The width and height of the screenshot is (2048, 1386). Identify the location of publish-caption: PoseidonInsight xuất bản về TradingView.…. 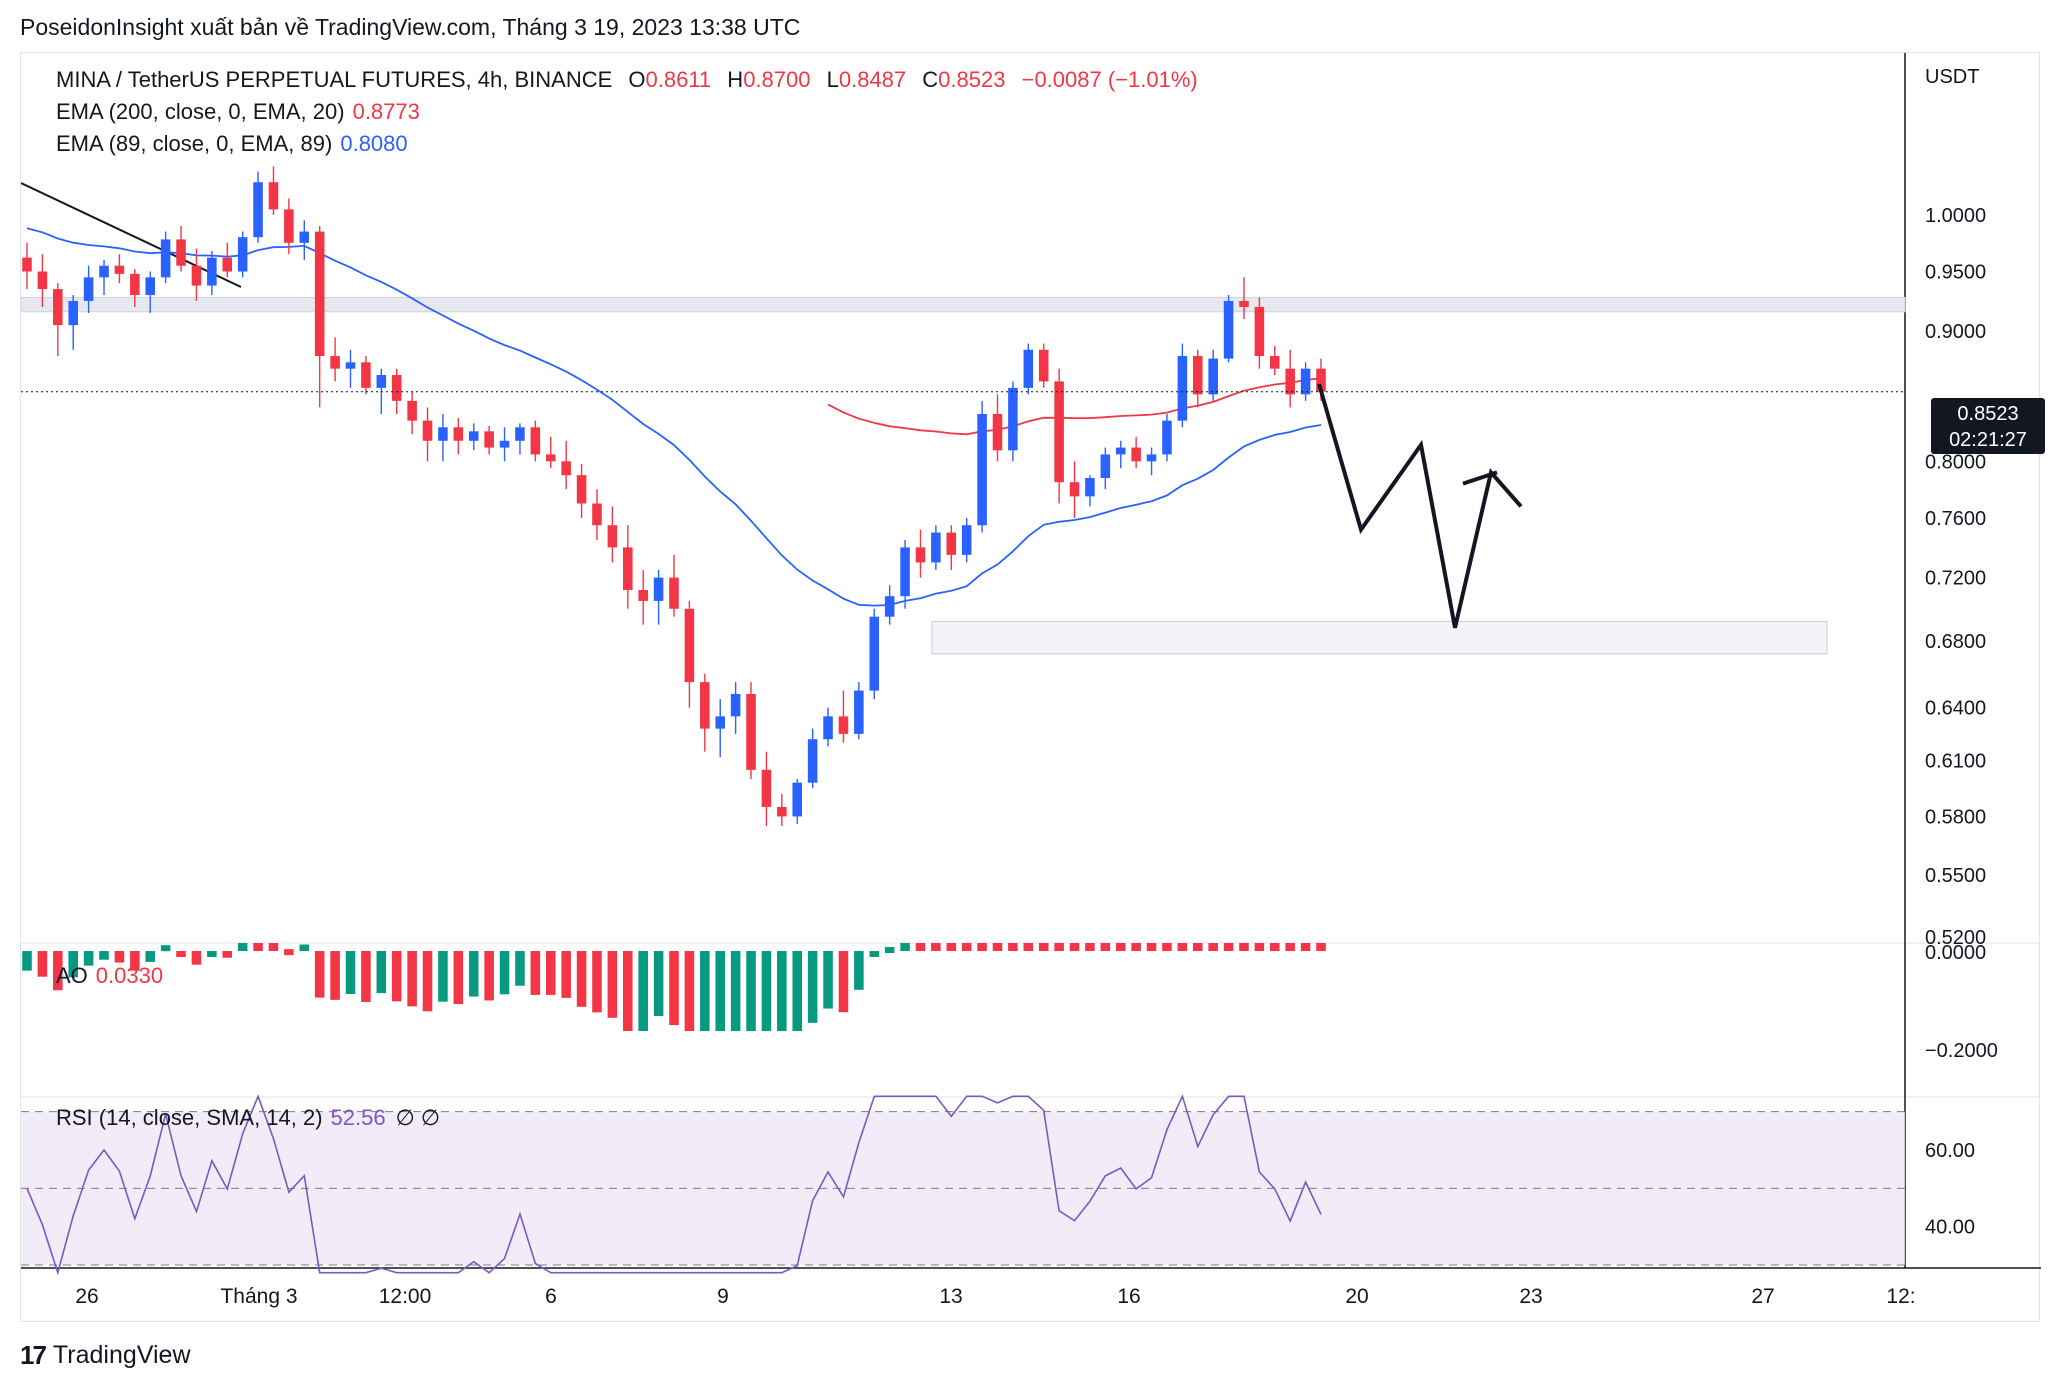
(410, 27).